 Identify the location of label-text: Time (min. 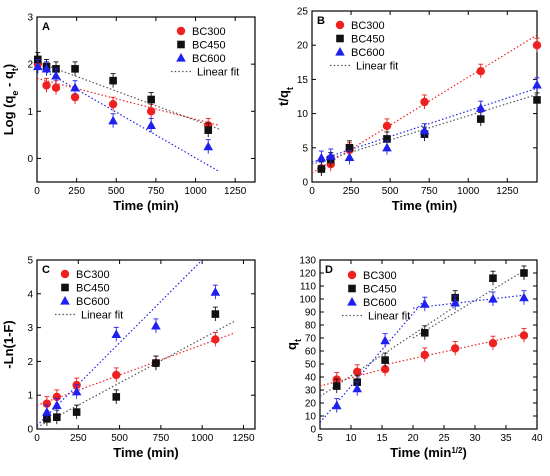
(420, 452).